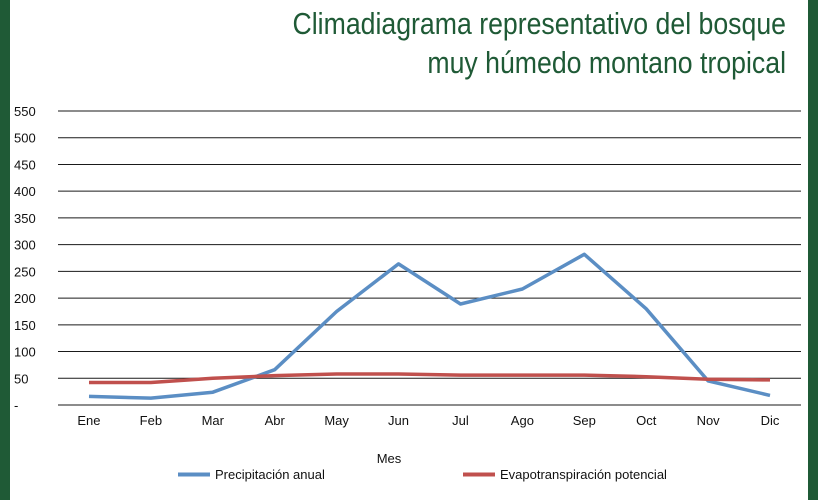  Describe the element at coordinates (25, 218) in the screenshot. I see `y-tick-label: 350` at that location.